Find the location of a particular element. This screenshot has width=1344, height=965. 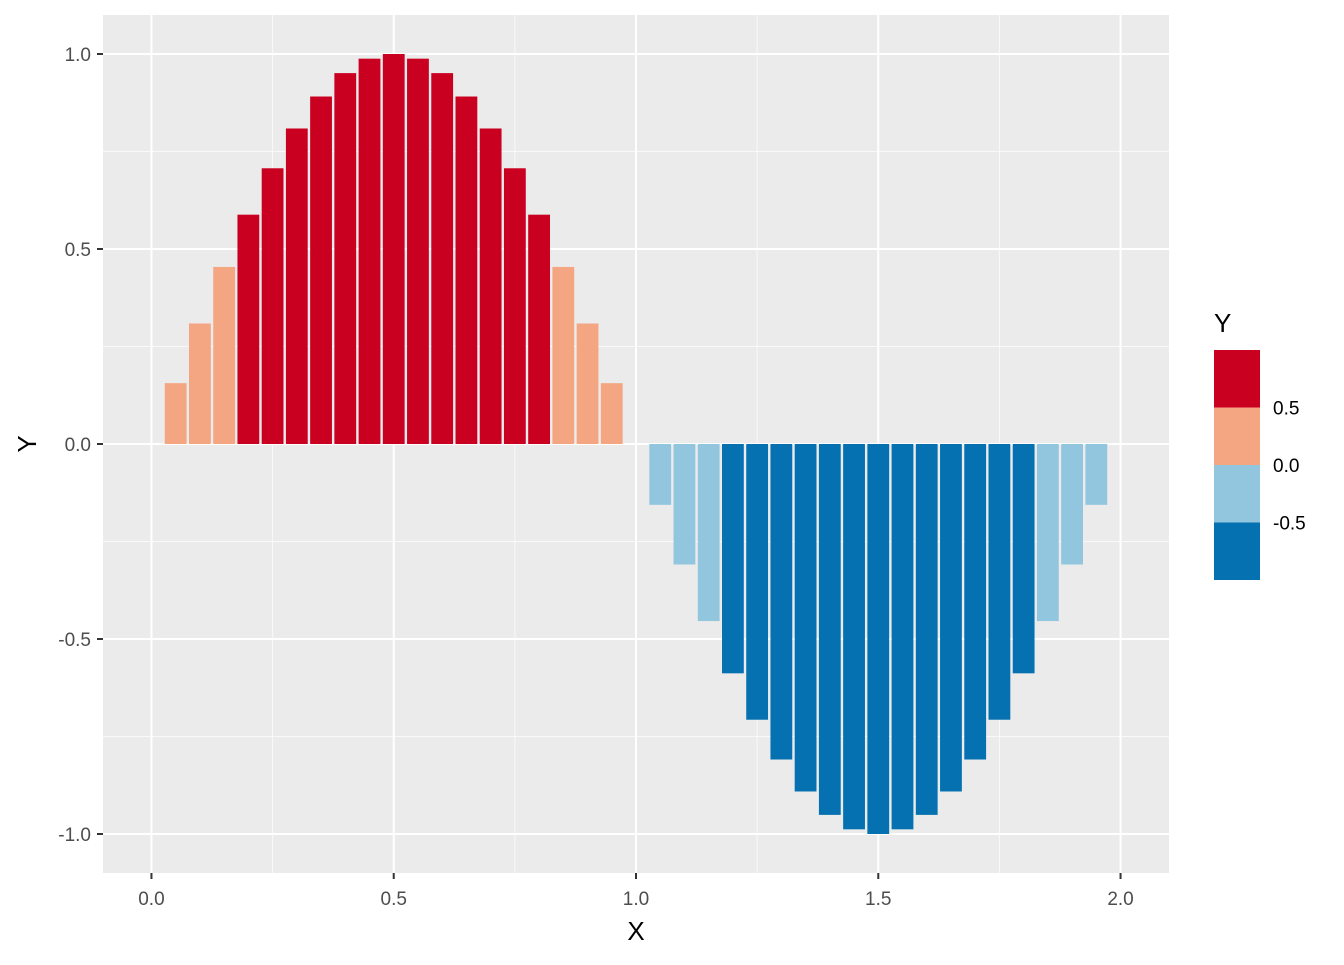

x-tick-label: 0.5 is located at coordinates (394, 899).